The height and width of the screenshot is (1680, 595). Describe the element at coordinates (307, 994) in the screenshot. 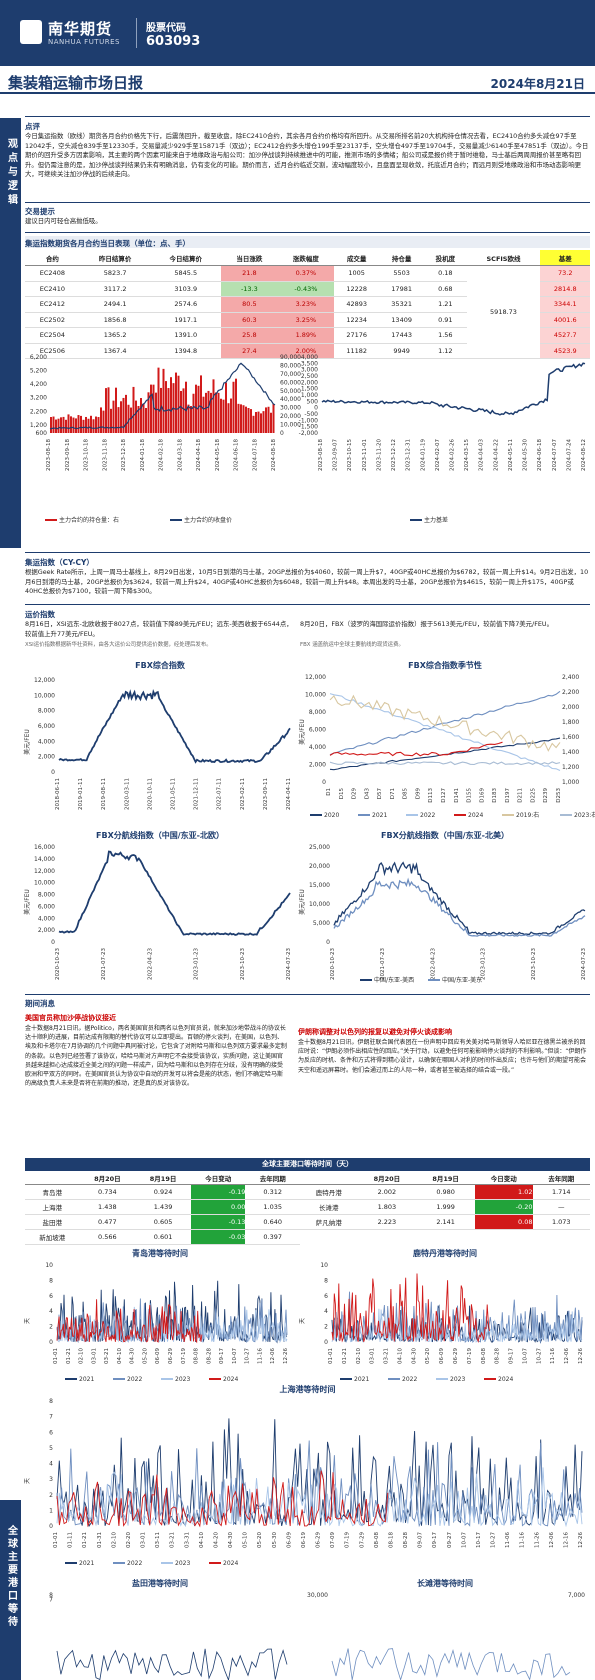

I see `divider` at that location.